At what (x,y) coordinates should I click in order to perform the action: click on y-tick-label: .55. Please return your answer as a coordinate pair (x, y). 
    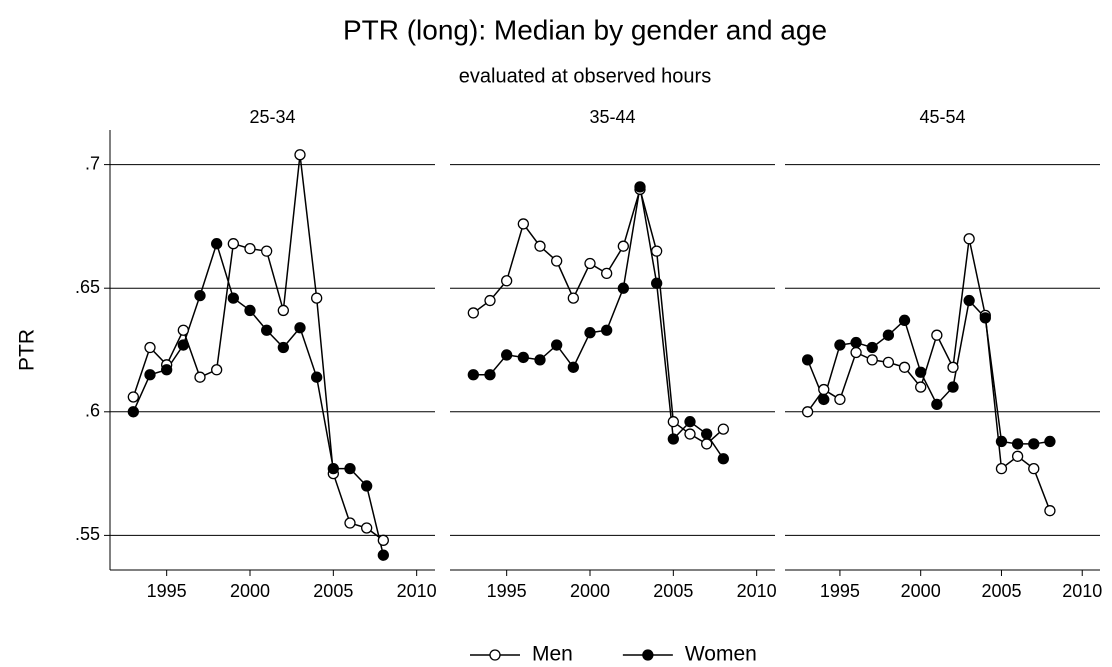
    Looking at the image, I should click on (87, 534).